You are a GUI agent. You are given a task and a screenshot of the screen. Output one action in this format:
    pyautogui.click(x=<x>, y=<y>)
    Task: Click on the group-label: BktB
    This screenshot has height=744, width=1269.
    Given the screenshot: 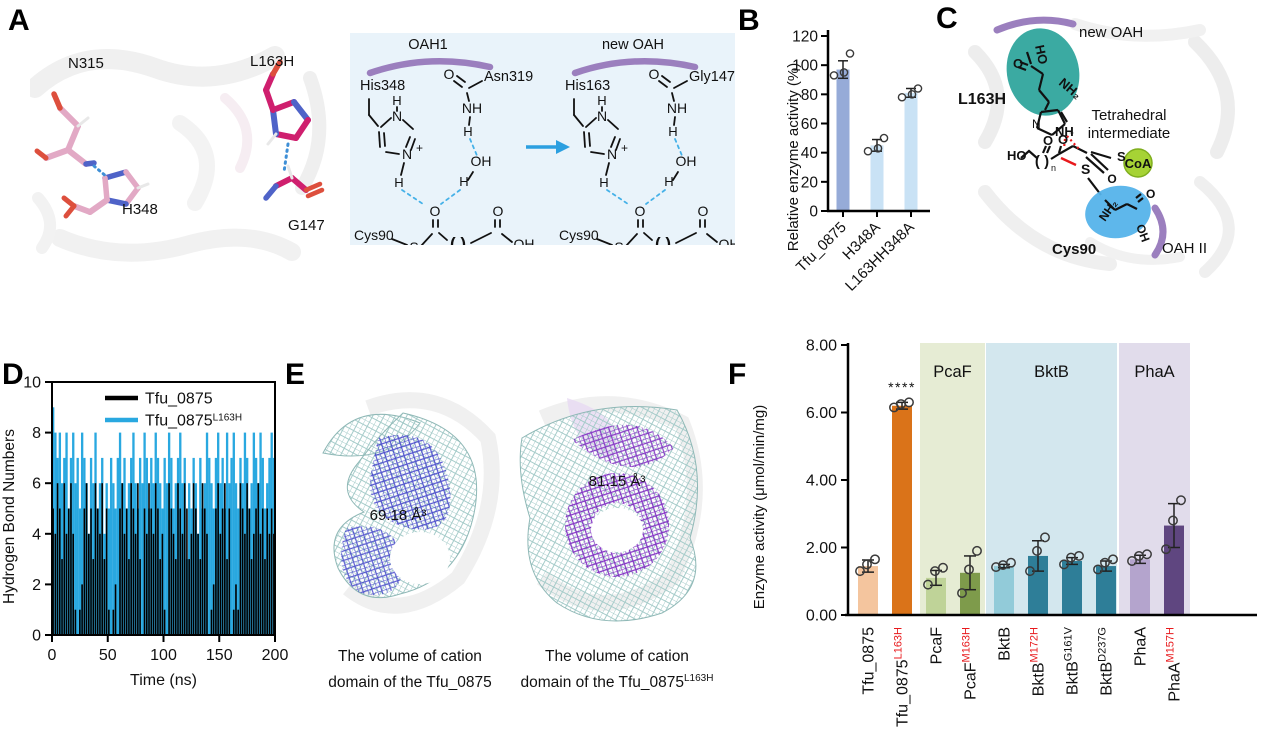 What is the action you would take?
    pyautogui.click(x=1051, y=372)
    